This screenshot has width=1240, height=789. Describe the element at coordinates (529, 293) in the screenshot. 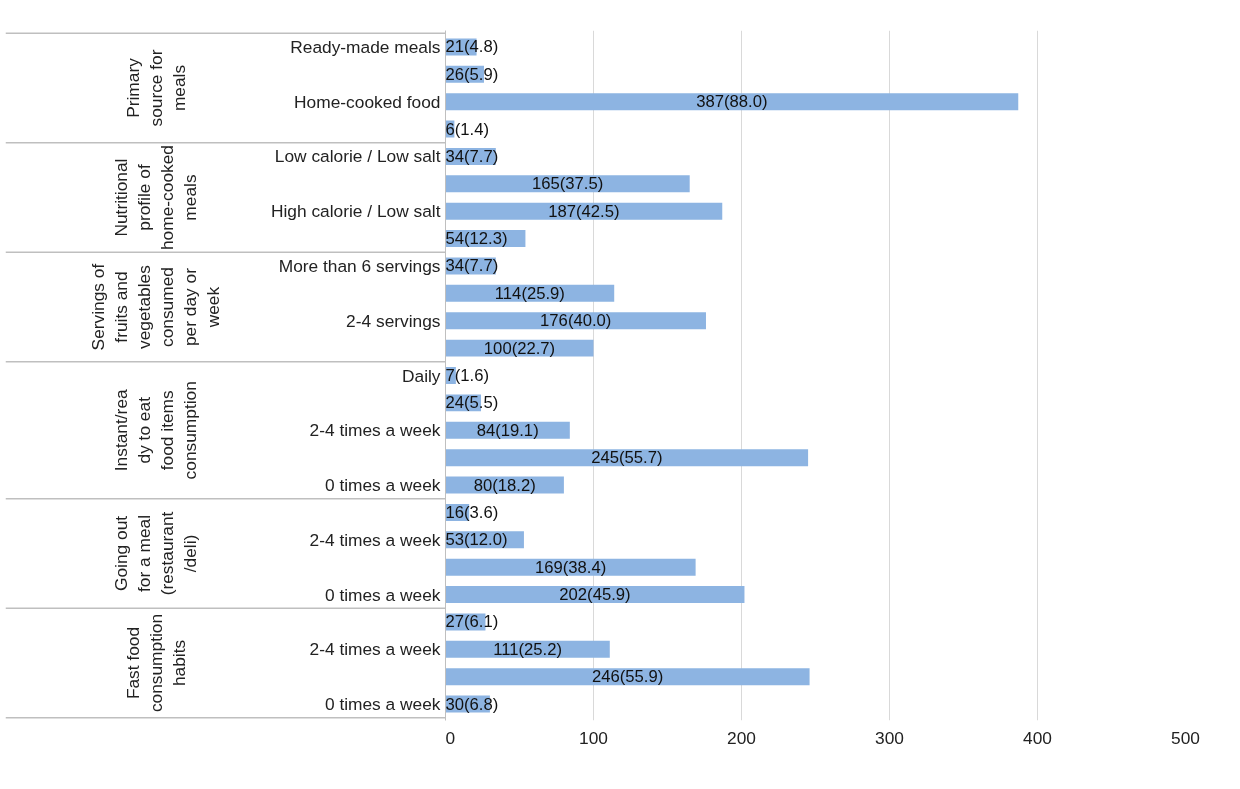

I see `data-label: 114(25.9)` at that location.